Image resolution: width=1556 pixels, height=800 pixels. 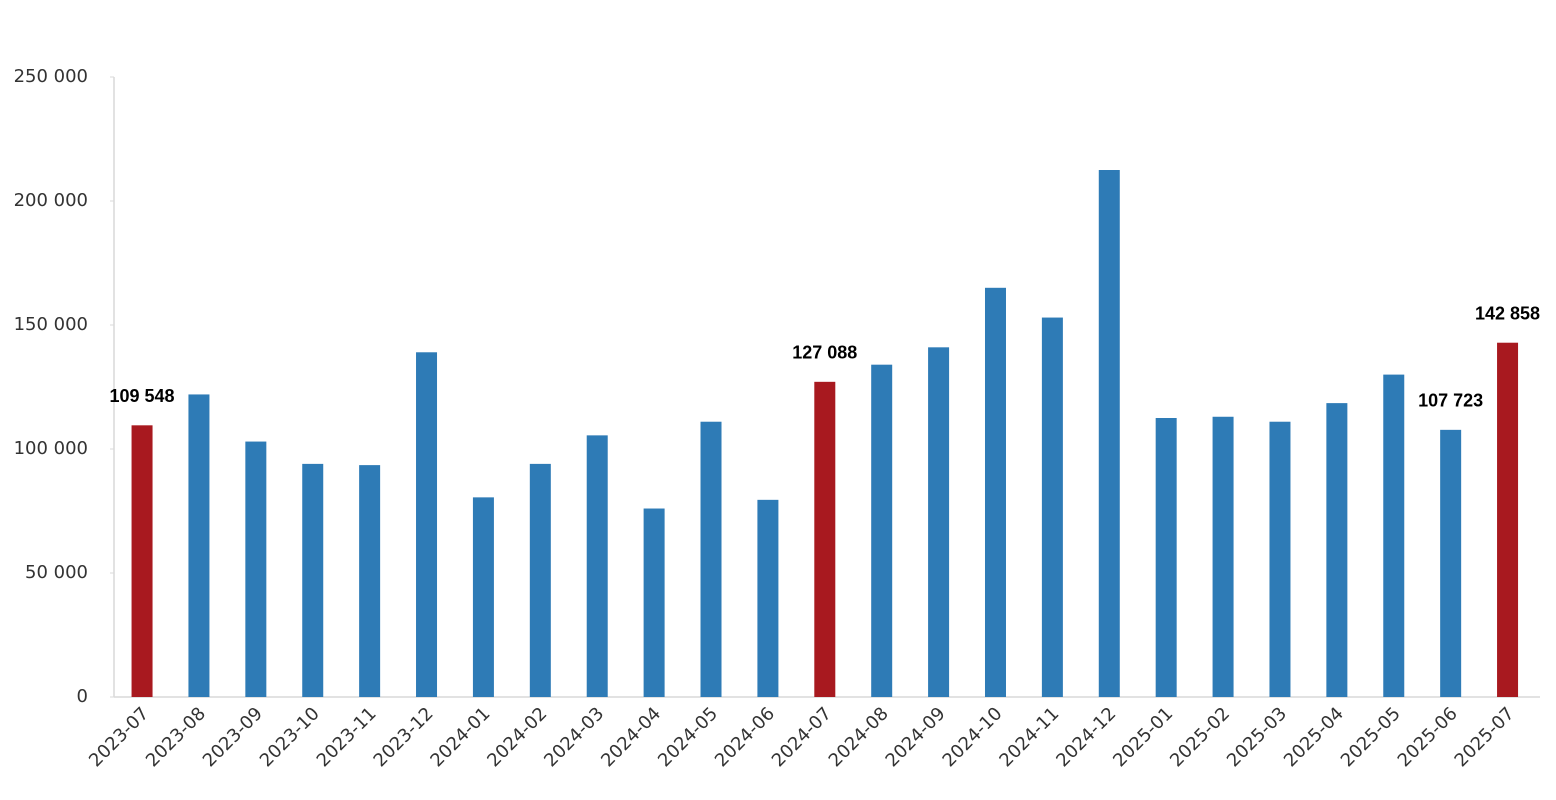 What do you see at coordinates (1086, 737) in the screenshot?
I see `x-tick-label: 2024-12` at bounding box center [1086, 737].